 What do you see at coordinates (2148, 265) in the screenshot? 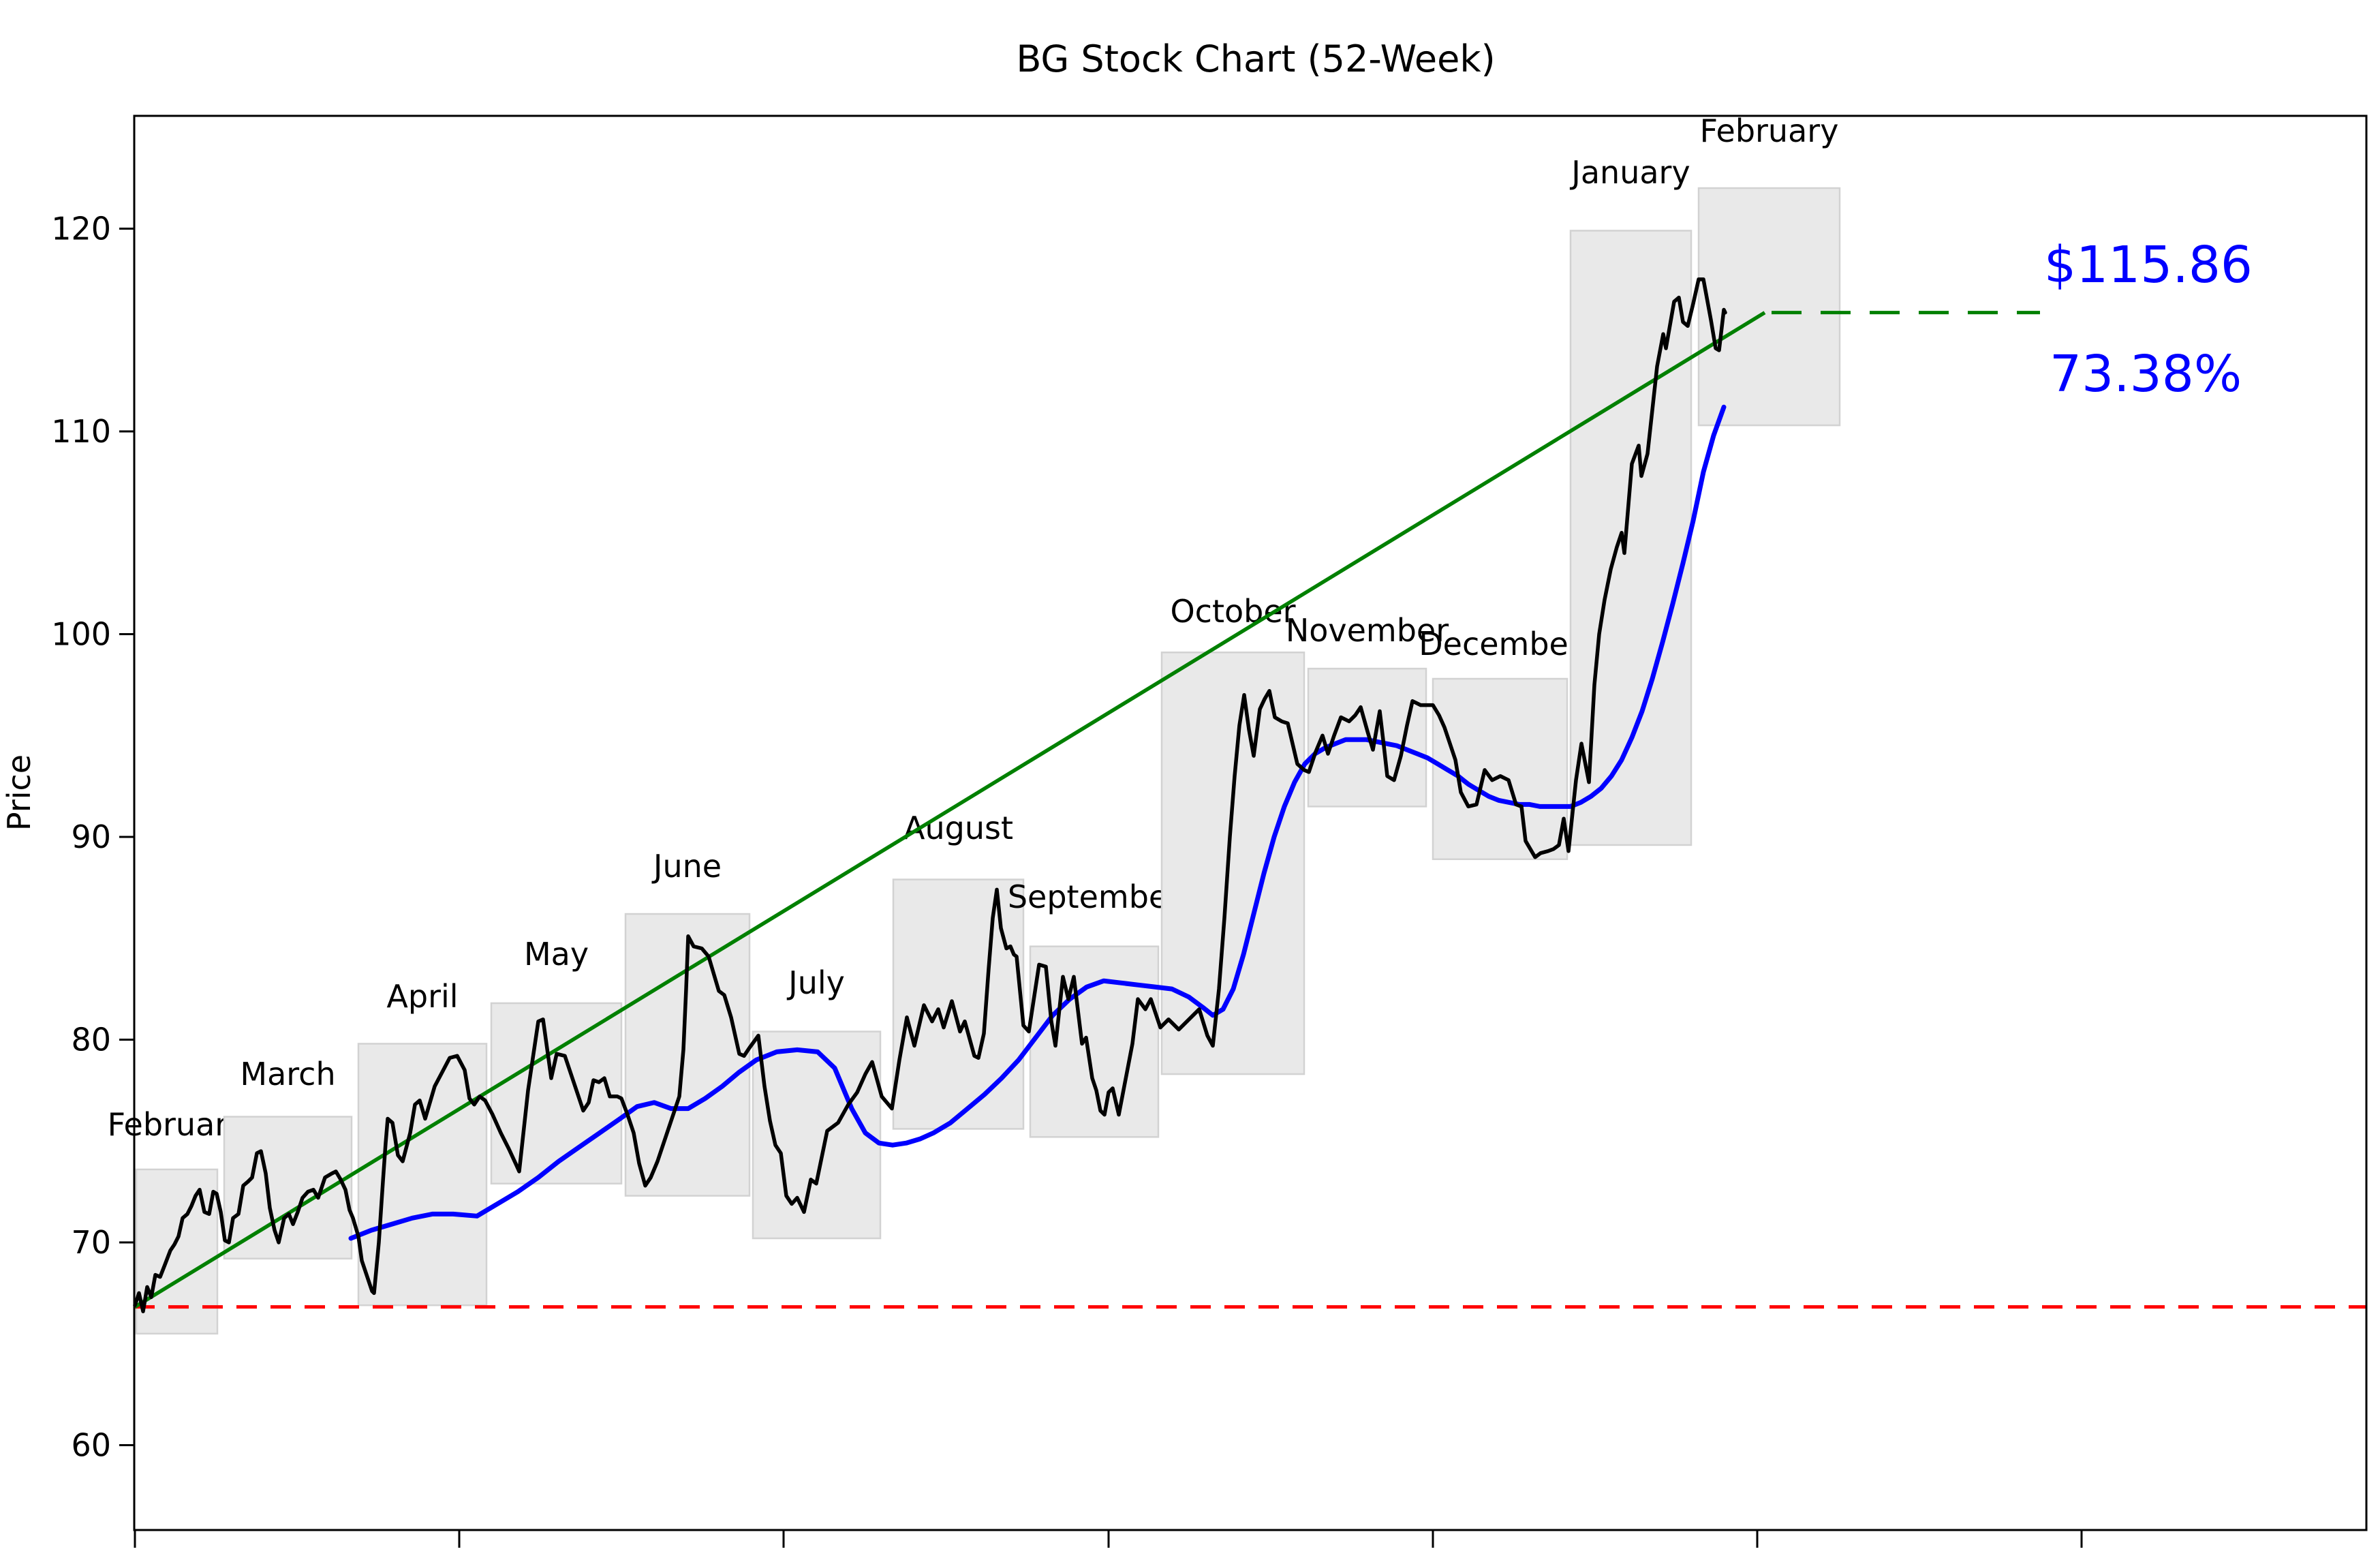
I see `final-price-annotation: $115.86` at bounding box center [2148, 265].